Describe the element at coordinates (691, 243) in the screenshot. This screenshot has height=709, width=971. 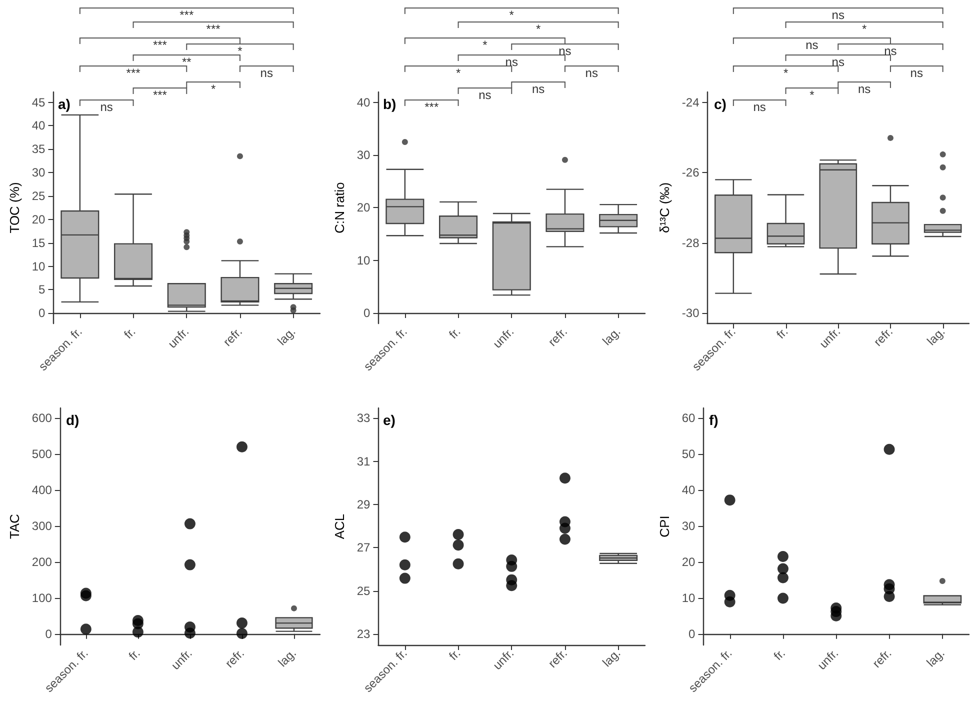
I see `y-tick-label: -28` at that location.